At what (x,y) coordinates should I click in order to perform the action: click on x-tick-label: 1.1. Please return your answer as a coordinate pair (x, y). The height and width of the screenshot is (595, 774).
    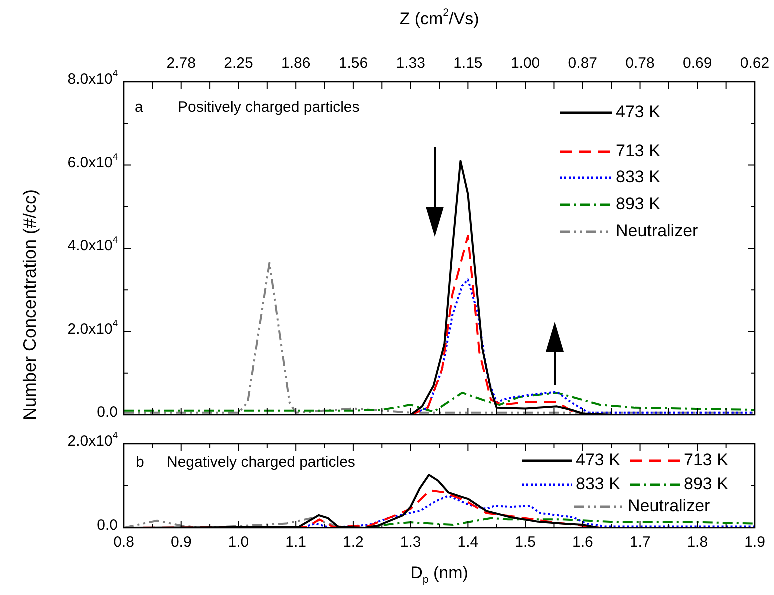
    Looking at the image, I should click on (296, 543).